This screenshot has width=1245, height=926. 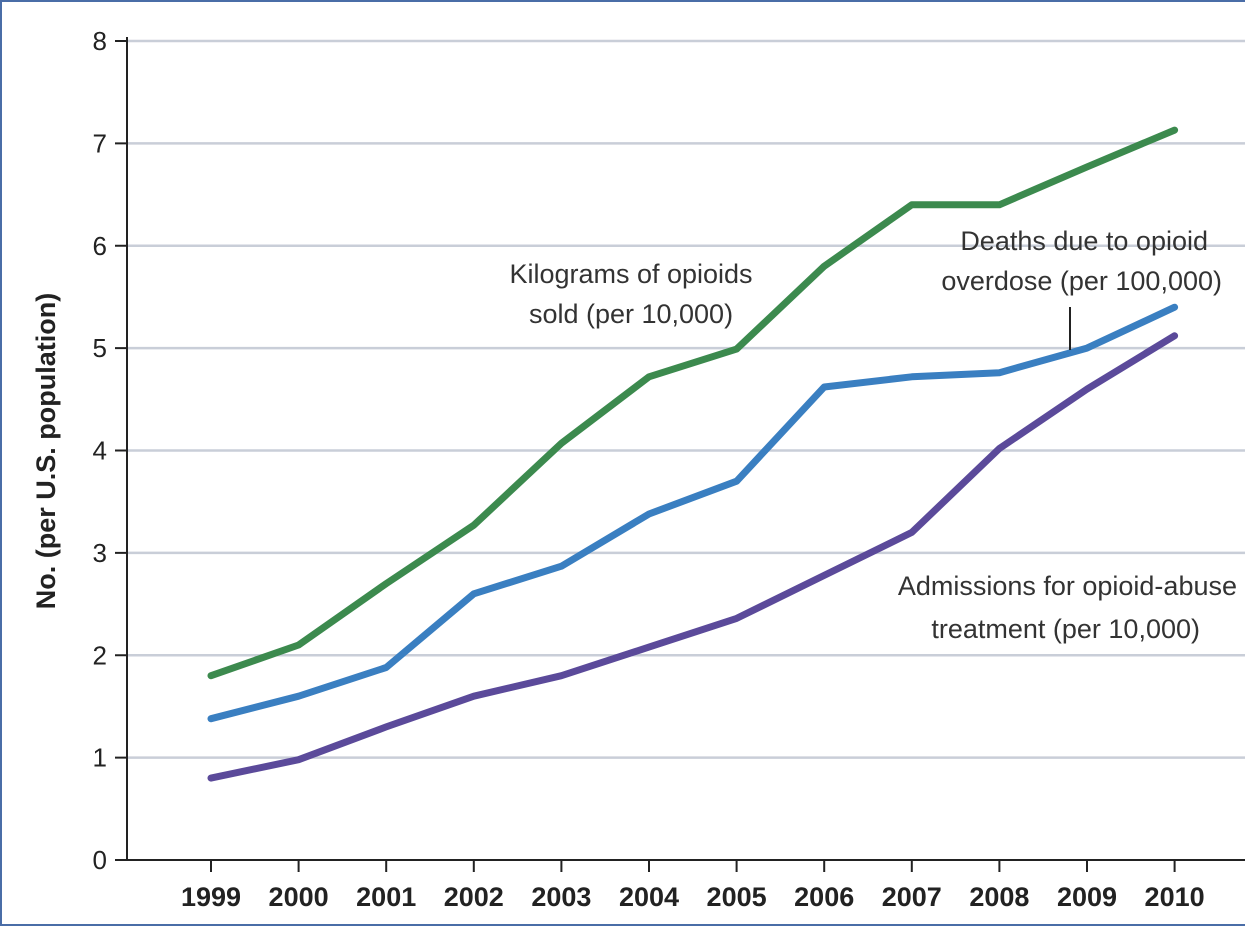 What do you see at coordinates (1175, 897) in the screenshot?
I see `x-tick-label: 2010` at bounding box center [1175, 897].